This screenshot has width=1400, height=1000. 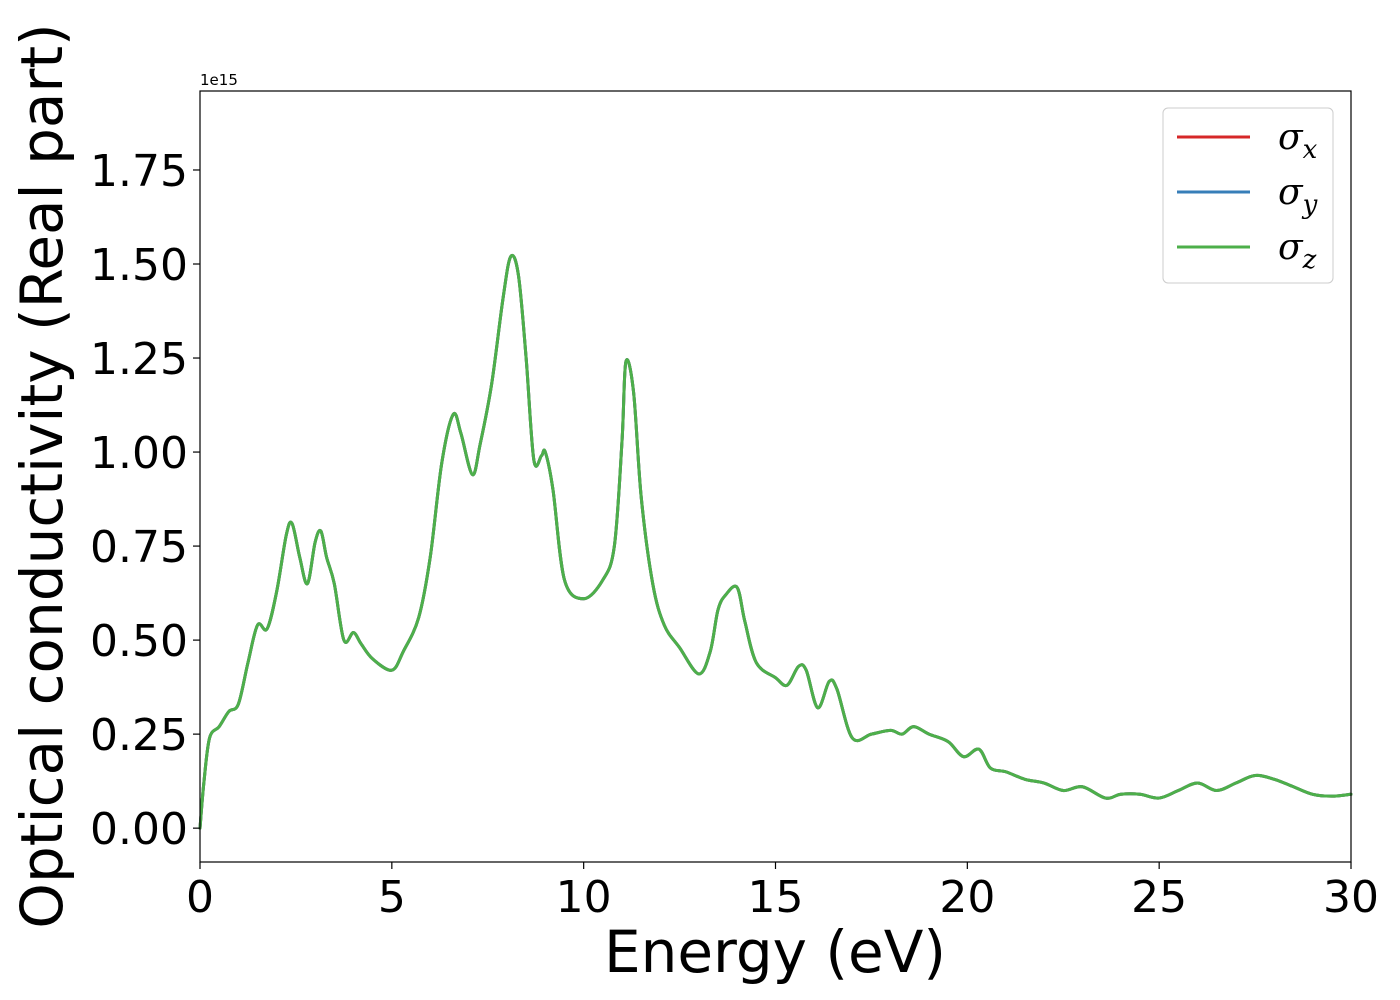 I want to click on y-offset-label: 1e15, so click(x=219, y=80).